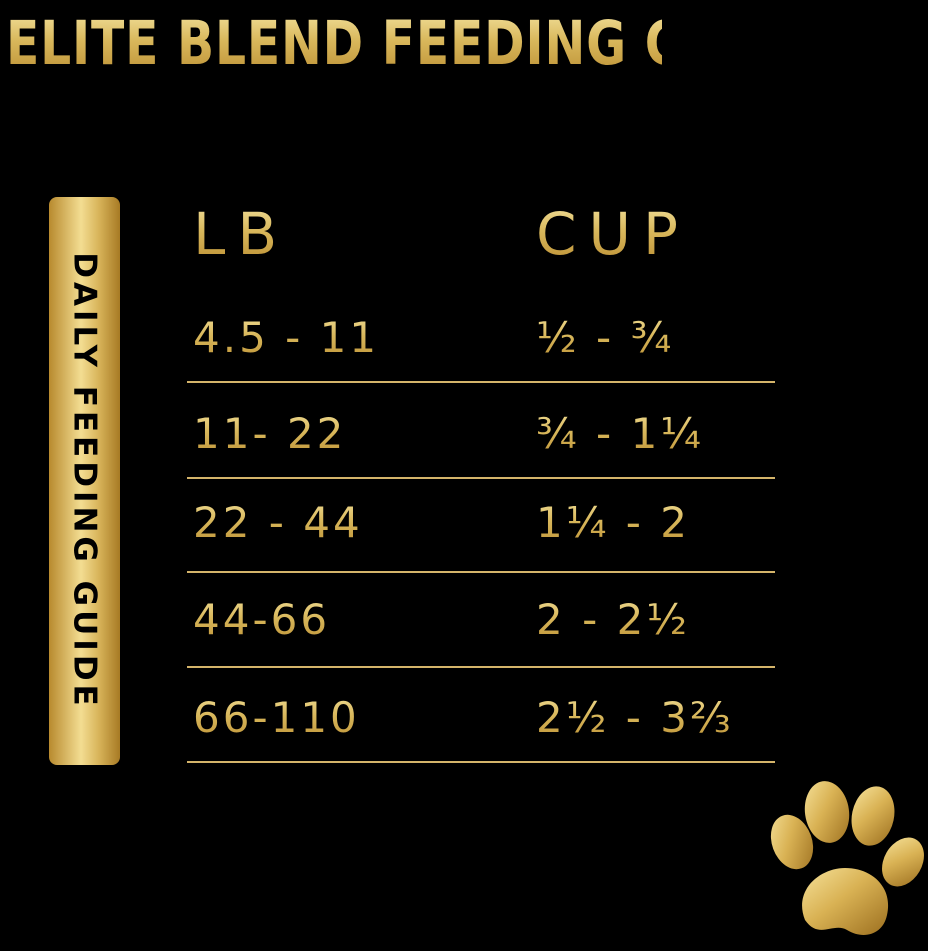  I want to click on row-3-cup: 1¼ - 2, so click(613, 523).